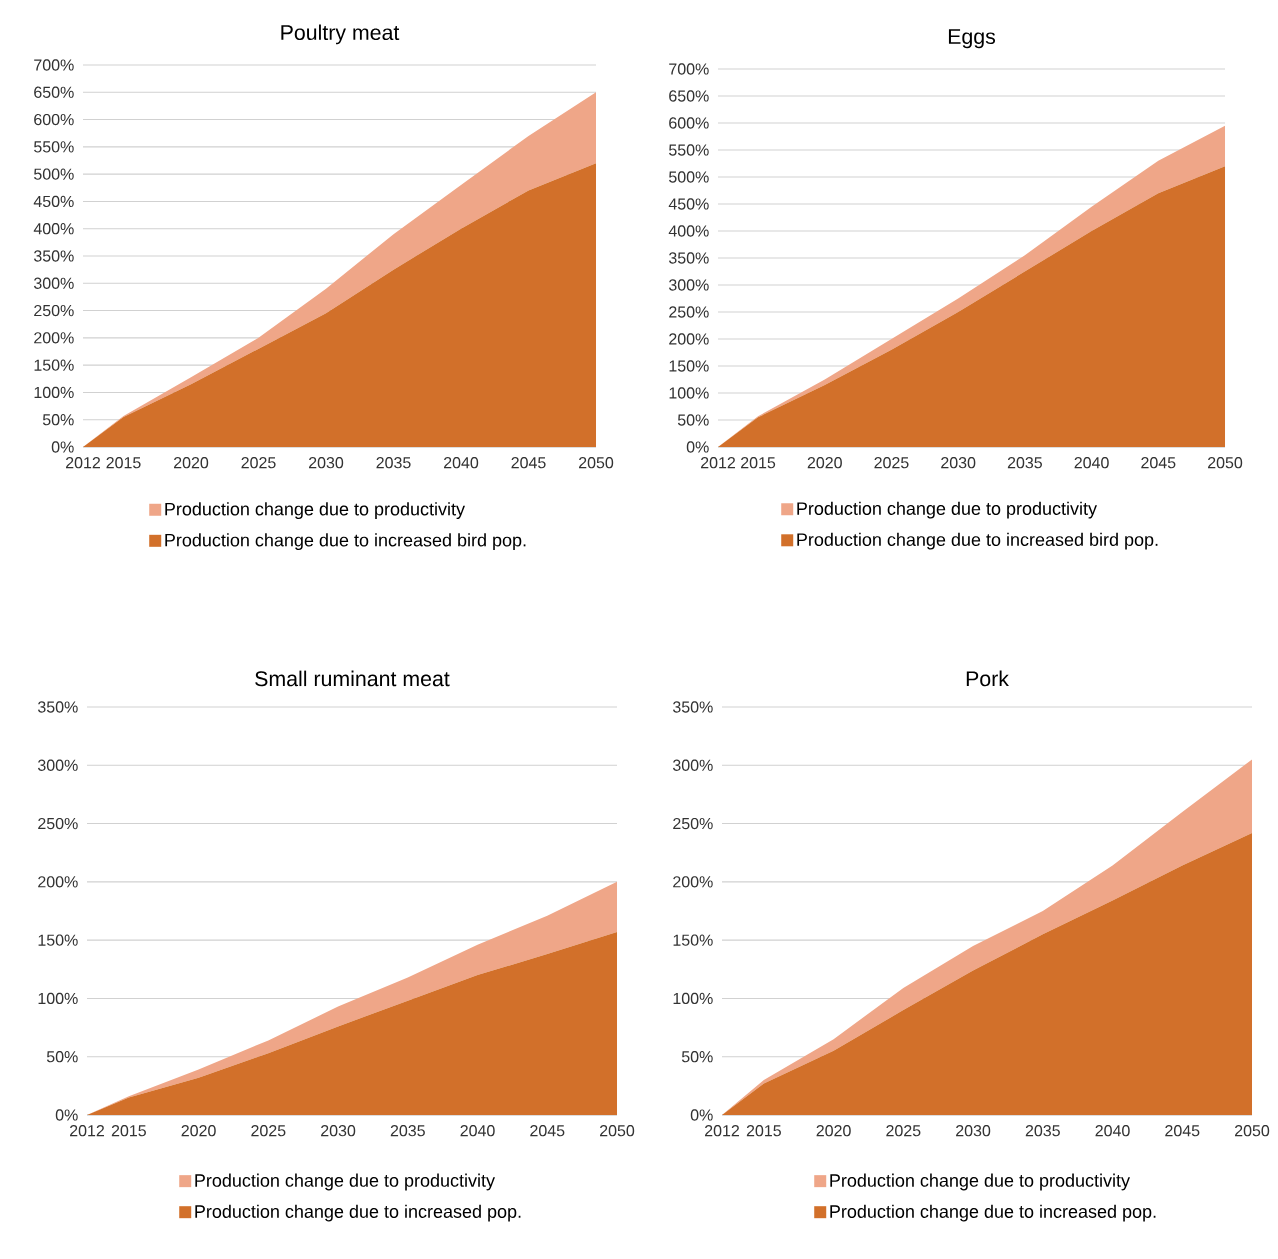 The width and height of the screenshot is (1278, 1259). Describe the element at coordinates (972, 39) in the screenshot. I see `chart-title: Eggs` at that location.